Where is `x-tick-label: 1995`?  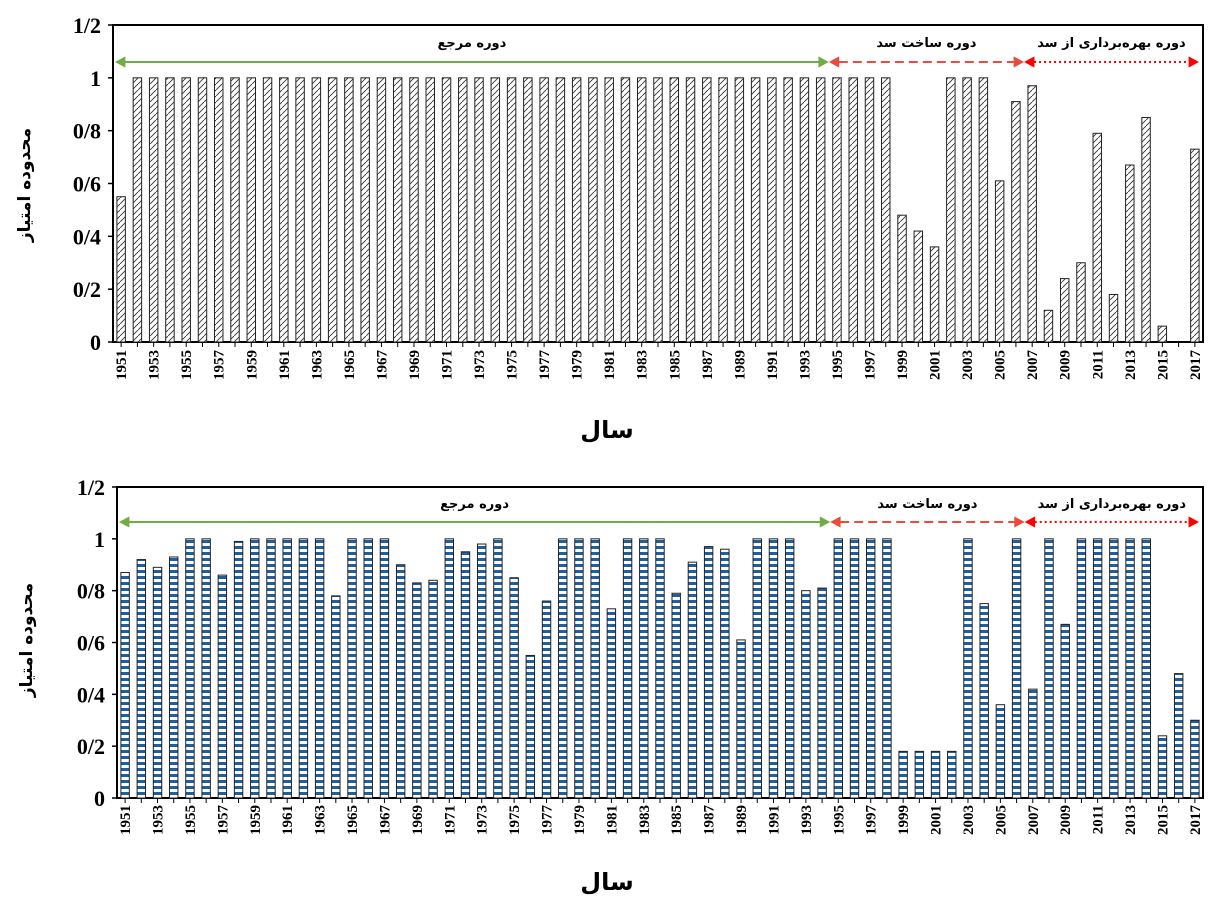
x-tick-label: 1995 is located at coordinates (838, 365).